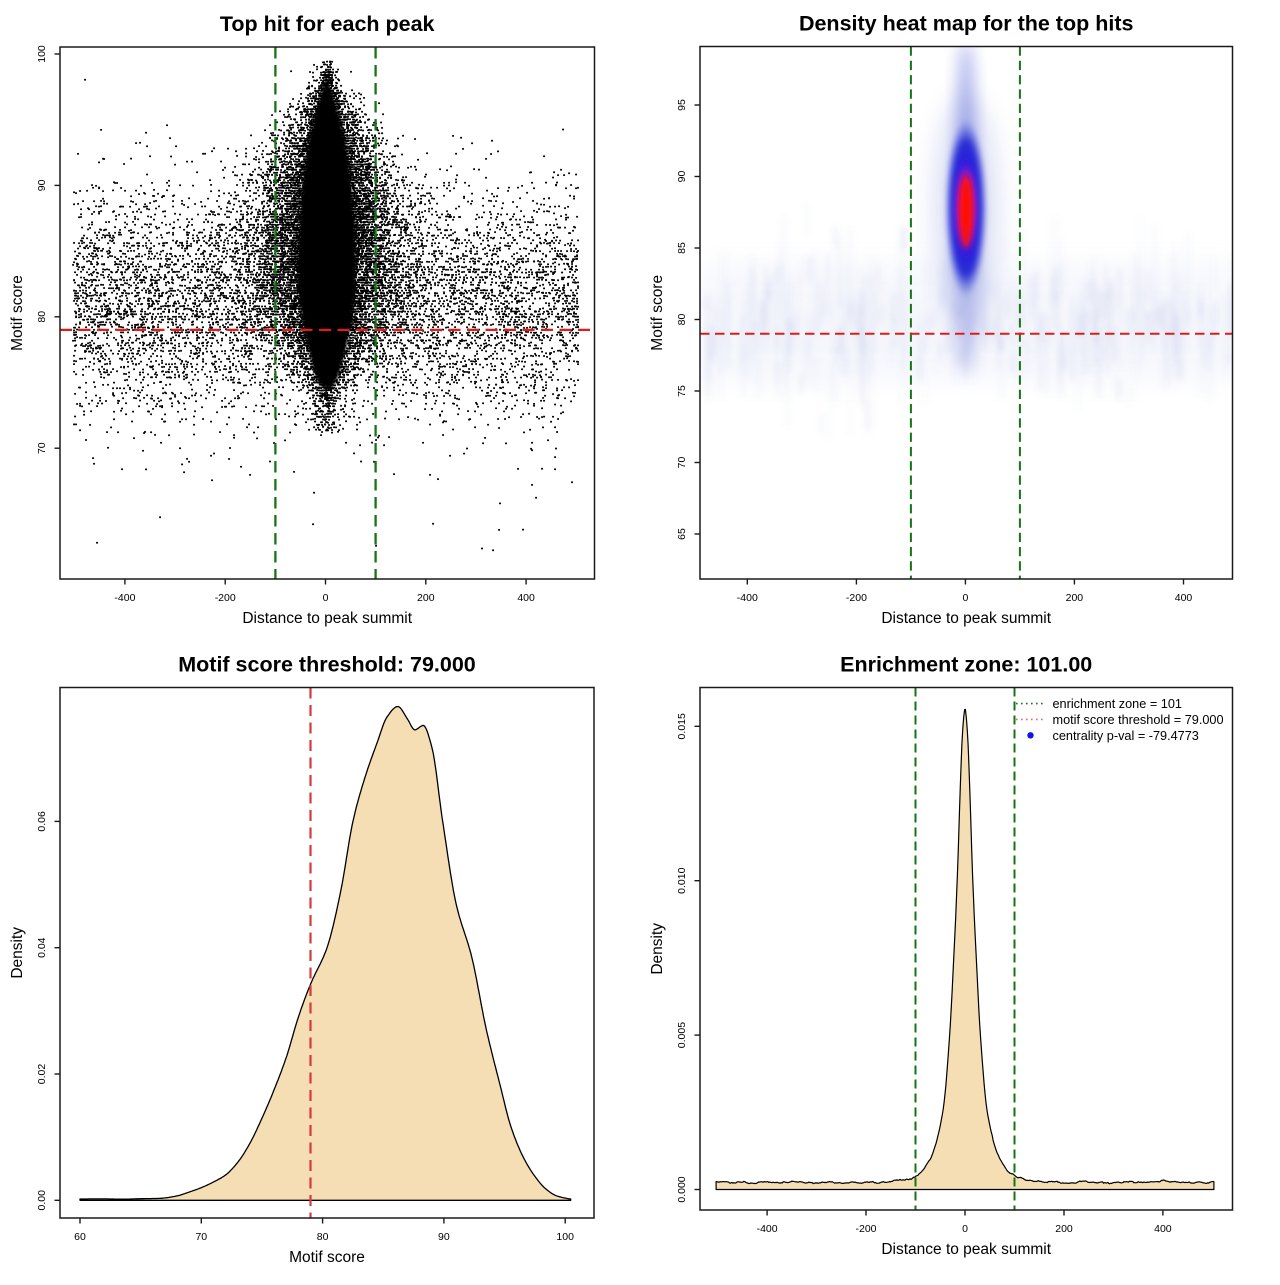  What do you see at coordinates (682, 1189) in the screenshot?
I see `svg-text: 0.000` at bounding box center [682, 1189].